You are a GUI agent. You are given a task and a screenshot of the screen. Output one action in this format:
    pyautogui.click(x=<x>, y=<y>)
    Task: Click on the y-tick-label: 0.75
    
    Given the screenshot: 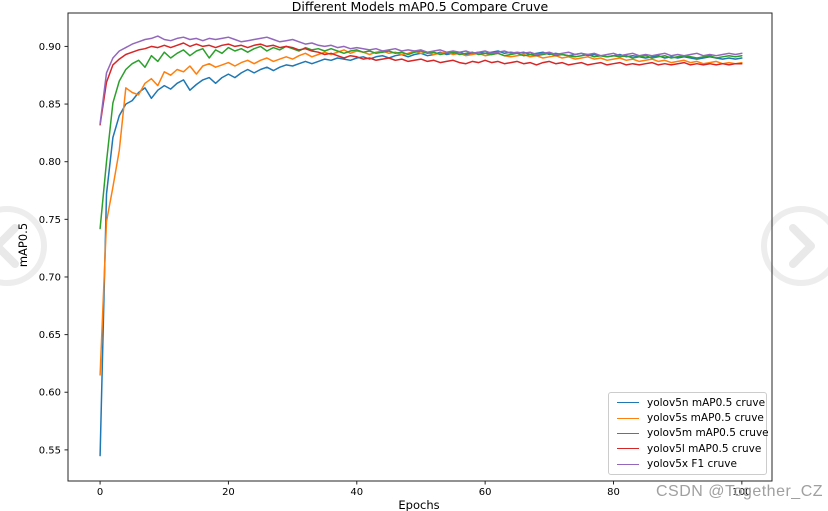 What is the action you would take?
    pyautogui.click(x=50, y=220)
    